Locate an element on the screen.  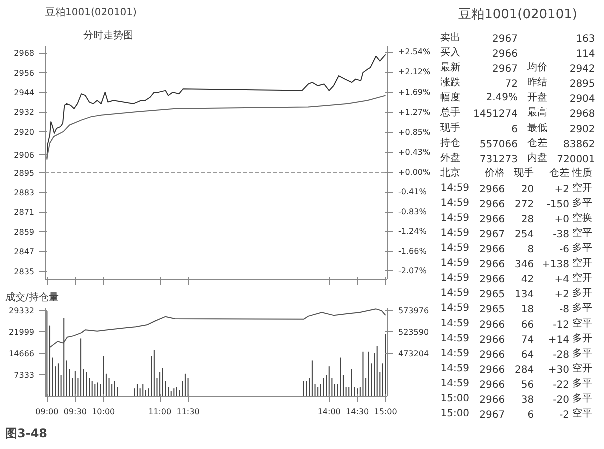
text: 外盘 731273 内盘 720001 is located at coordinates (518, 159).